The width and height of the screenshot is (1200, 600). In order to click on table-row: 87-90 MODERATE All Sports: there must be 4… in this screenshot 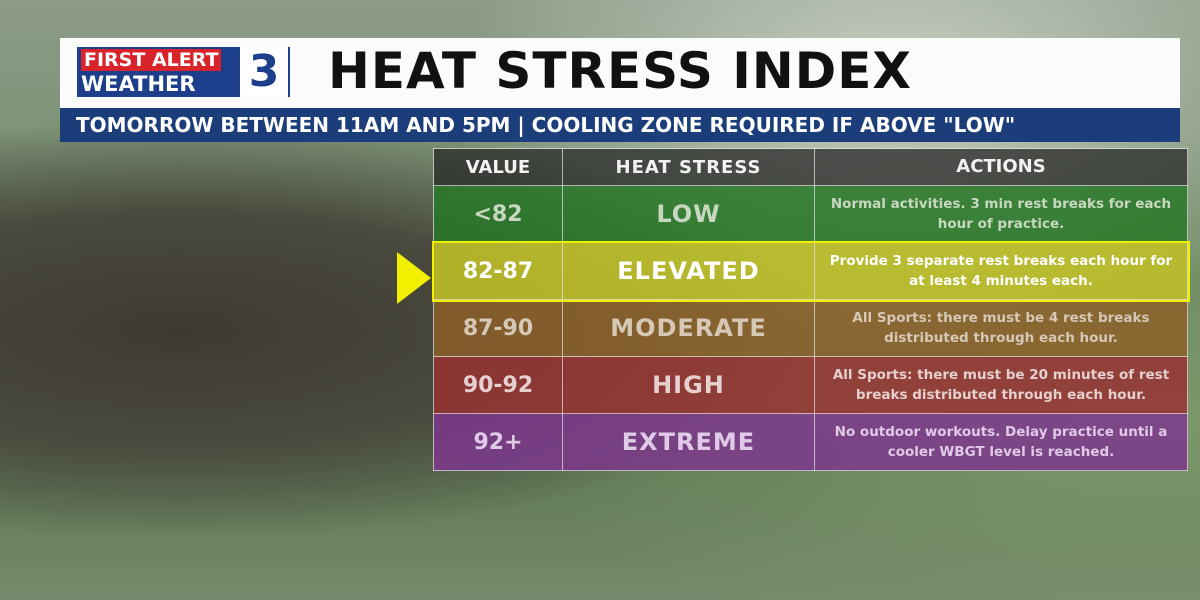, I will do `click(810, 328)`.